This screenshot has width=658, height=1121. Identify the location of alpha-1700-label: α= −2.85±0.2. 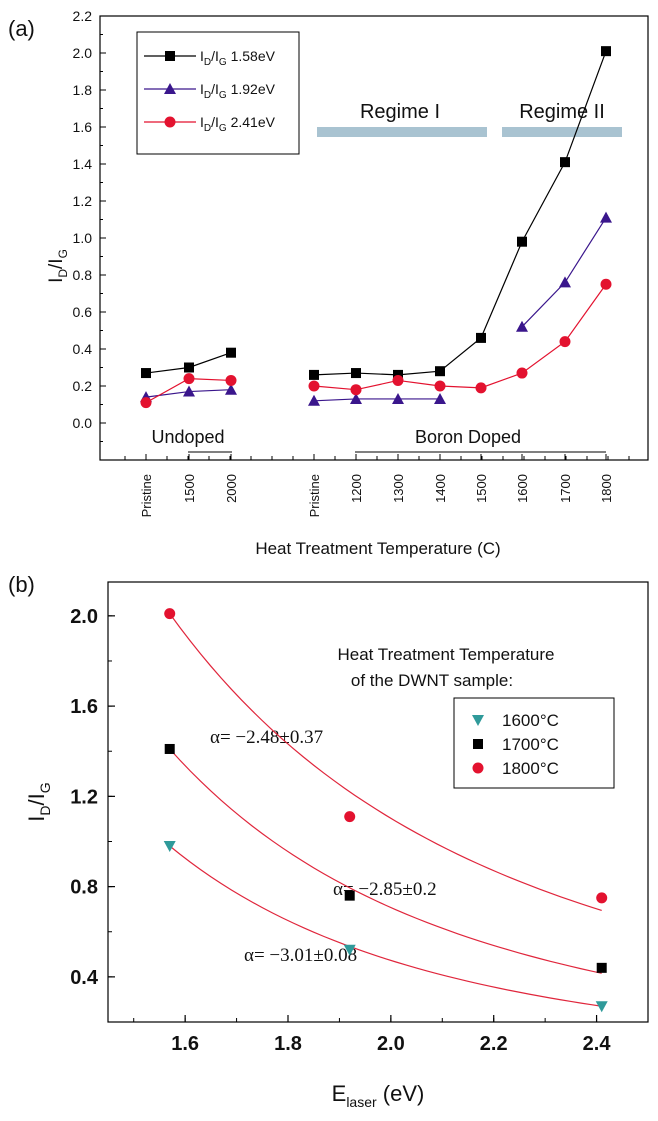
(385, 889).